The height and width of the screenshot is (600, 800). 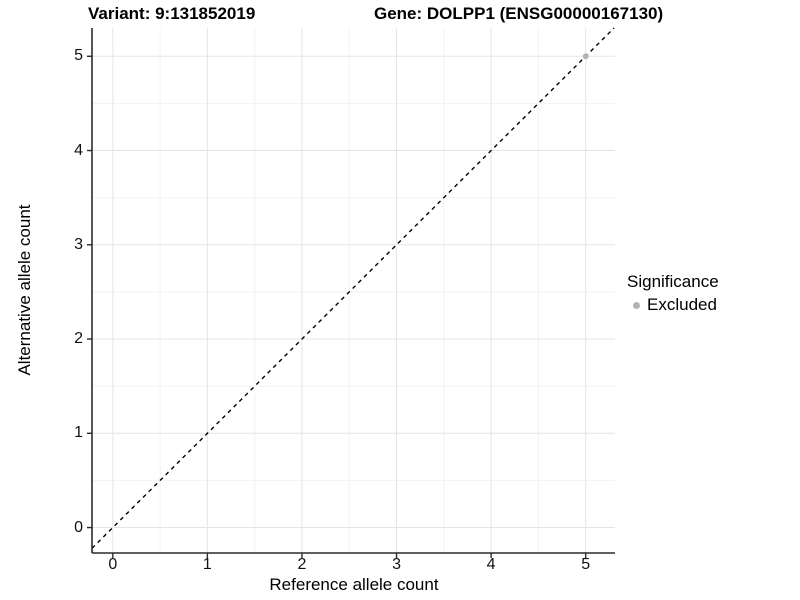 I want to click on x-tick-label: 2, so click(x=302, y=564).